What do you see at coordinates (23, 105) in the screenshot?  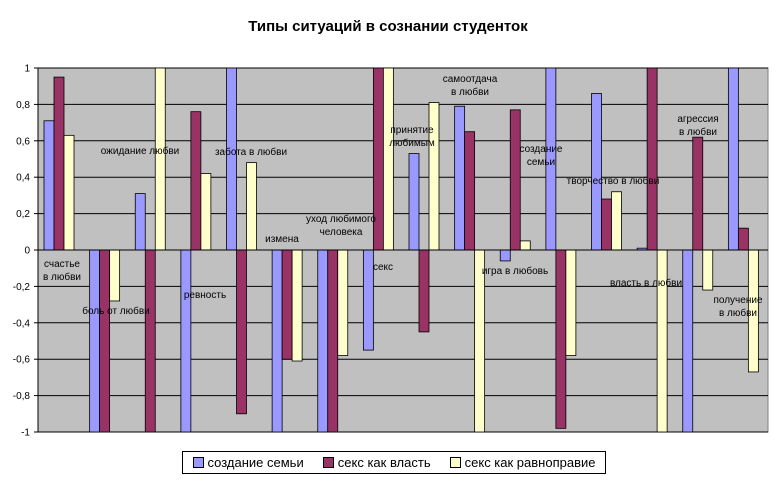 I see `y-tick-label: 0,8` at bounding box center [23, 105].